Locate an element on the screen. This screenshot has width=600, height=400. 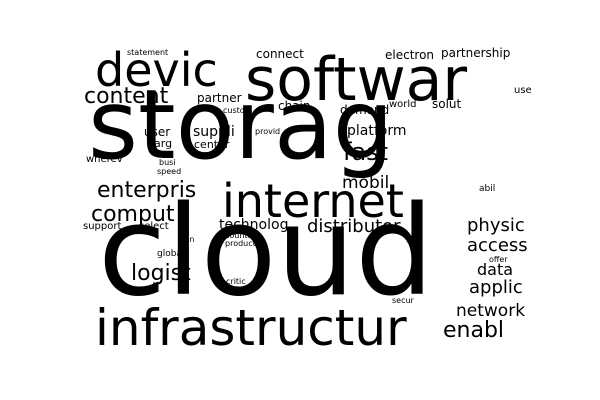
word-platform: platform is located at coordinates (377, 131).